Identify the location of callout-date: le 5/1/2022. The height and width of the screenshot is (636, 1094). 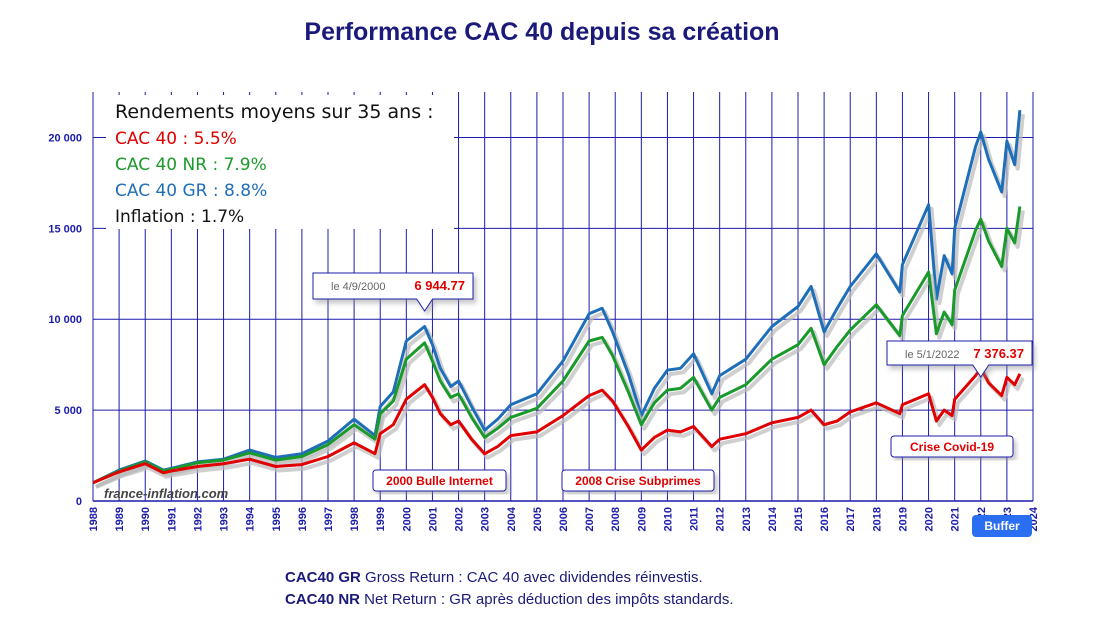
(932, 355).